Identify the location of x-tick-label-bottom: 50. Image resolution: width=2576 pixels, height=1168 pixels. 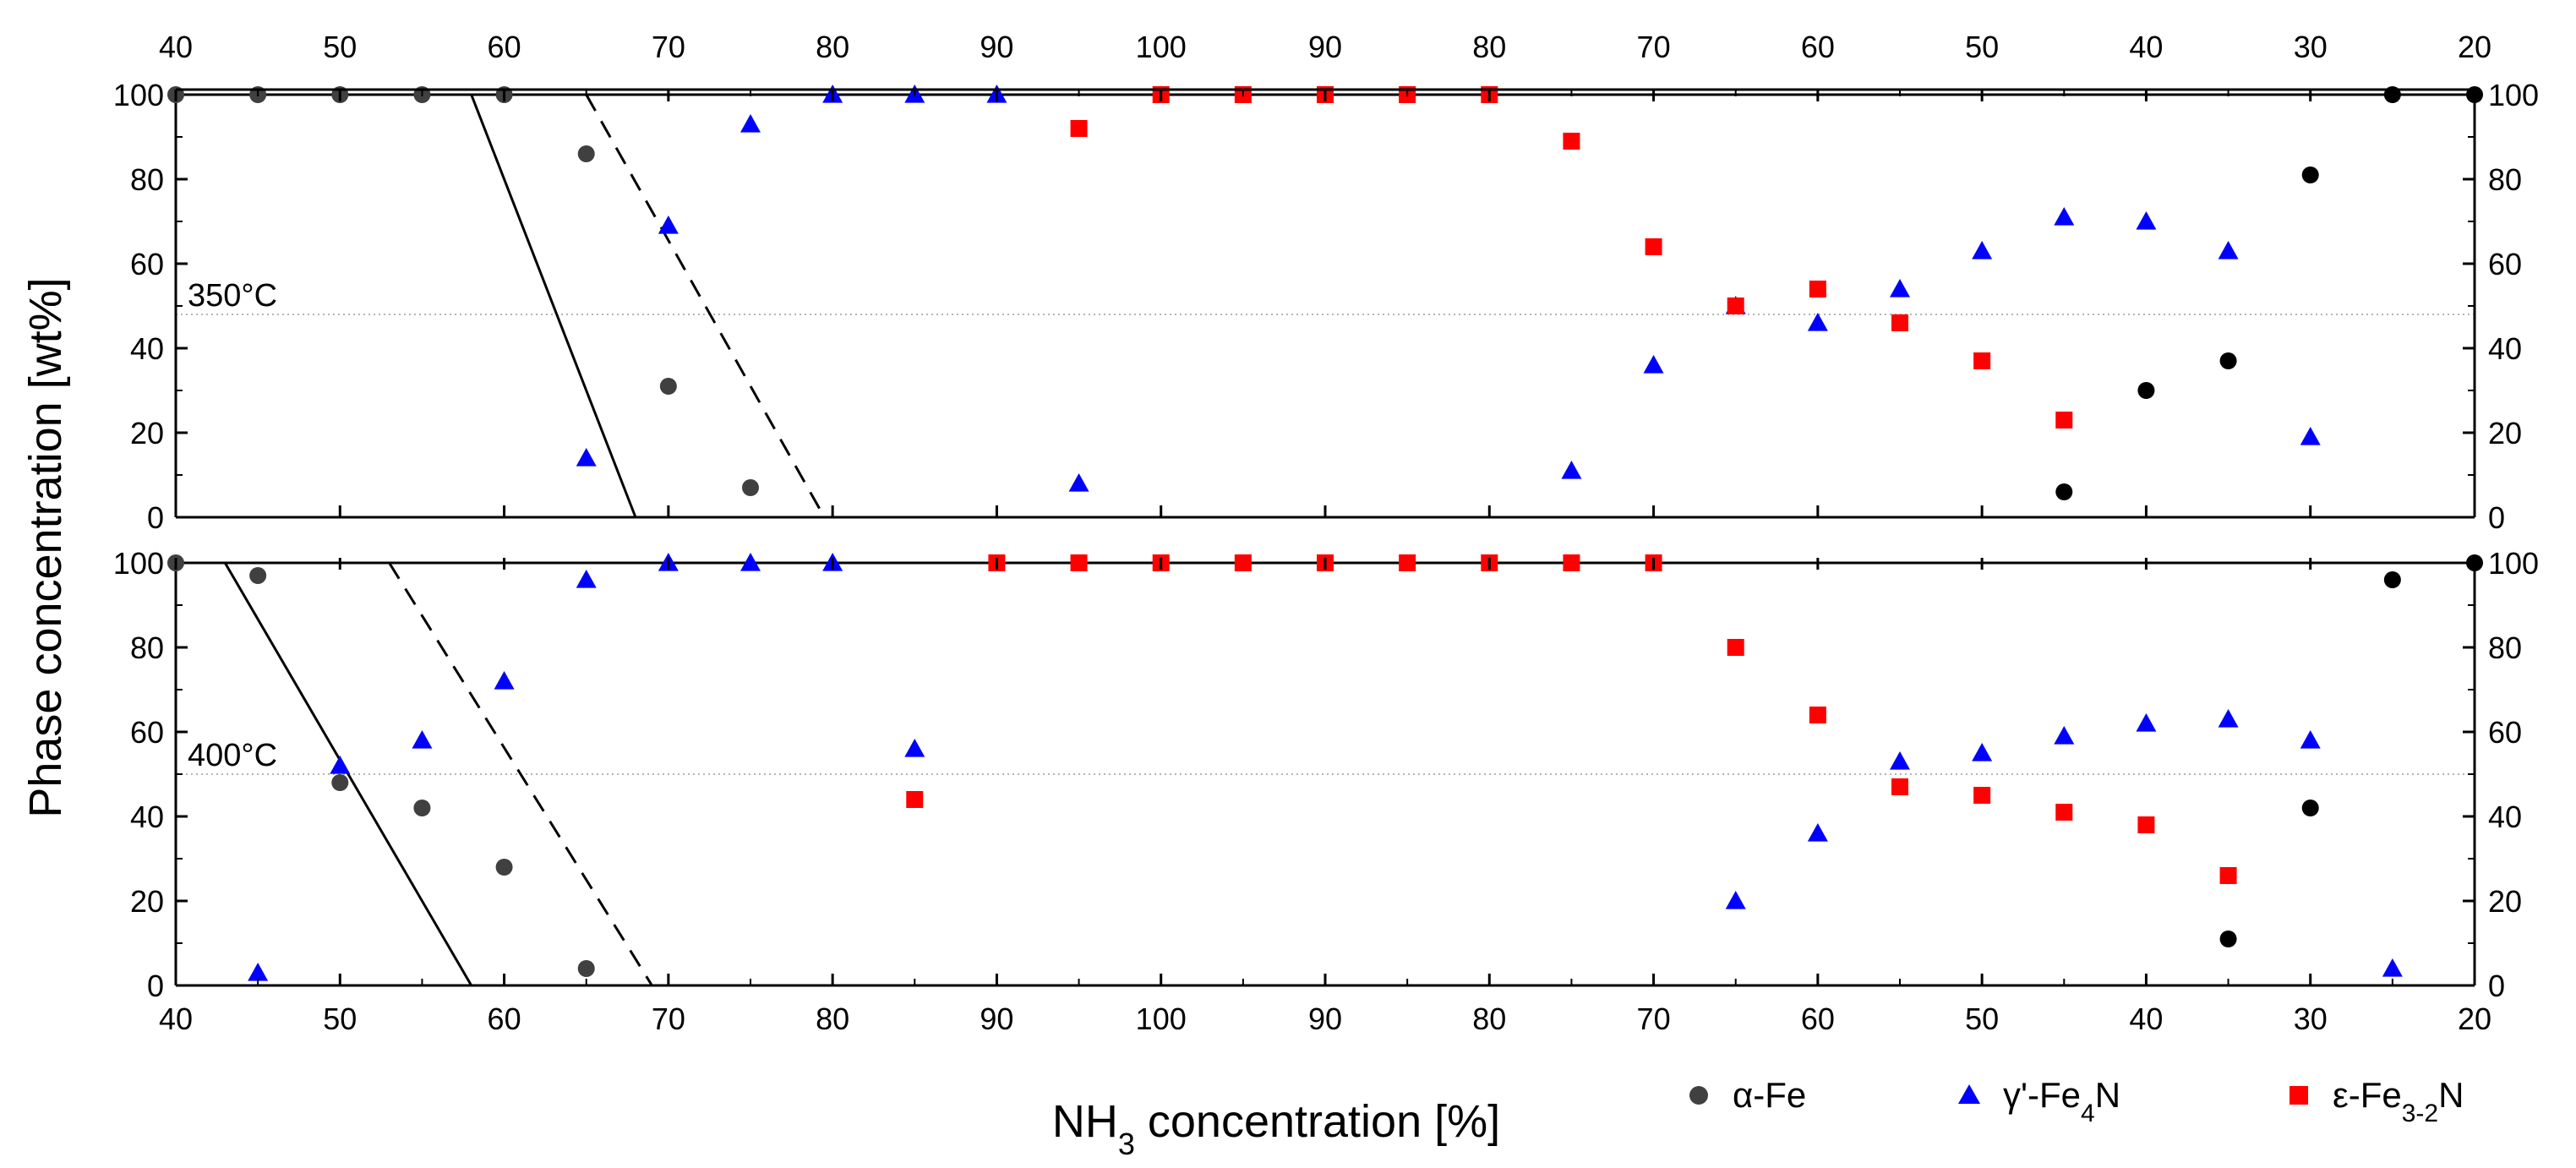
(1982, 1019).